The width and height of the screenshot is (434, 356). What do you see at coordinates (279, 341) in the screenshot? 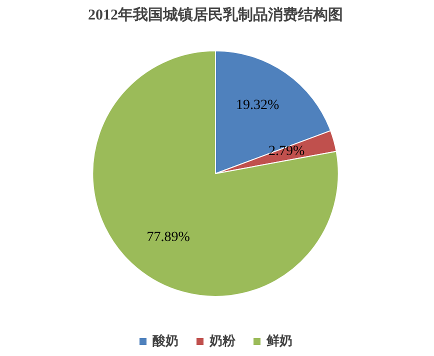
I see `legend-label: 鲜奶` at bounding box center [279, 341].